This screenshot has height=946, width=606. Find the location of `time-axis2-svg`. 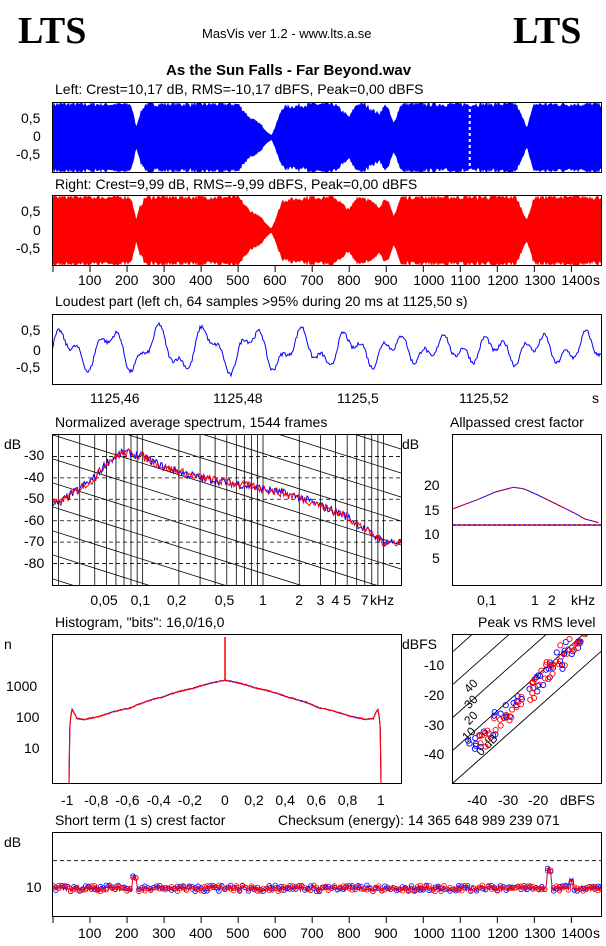

time-axis2-svg is located at coordinates (312, 920).